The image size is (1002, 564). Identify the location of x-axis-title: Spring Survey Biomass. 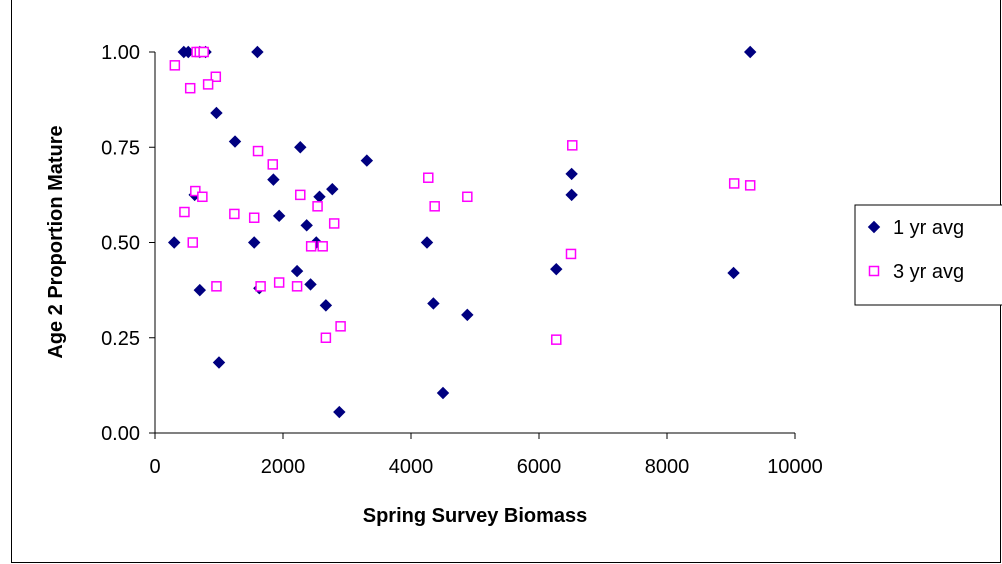
(475, 516).